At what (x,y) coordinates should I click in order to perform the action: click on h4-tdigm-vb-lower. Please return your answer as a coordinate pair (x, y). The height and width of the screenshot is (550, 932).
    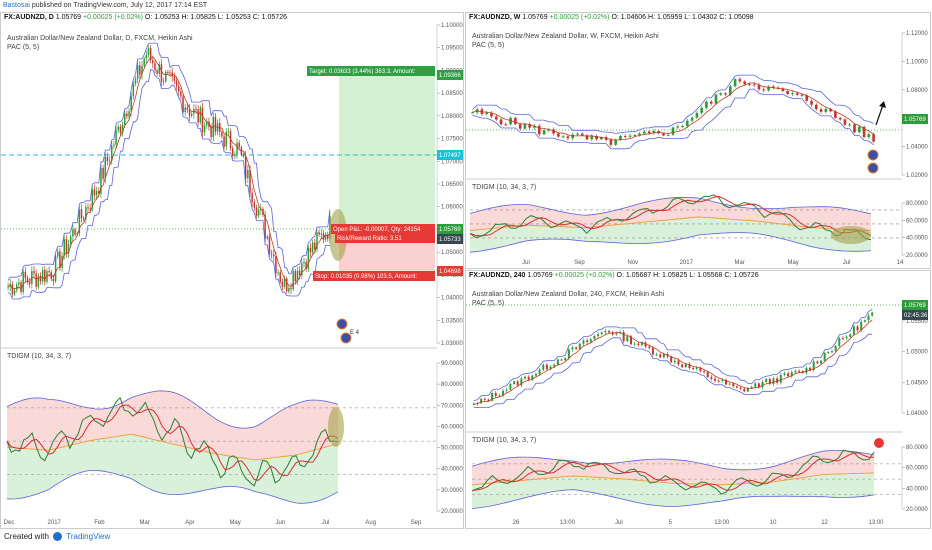
    Looking at the image, I should click on (673, 499).